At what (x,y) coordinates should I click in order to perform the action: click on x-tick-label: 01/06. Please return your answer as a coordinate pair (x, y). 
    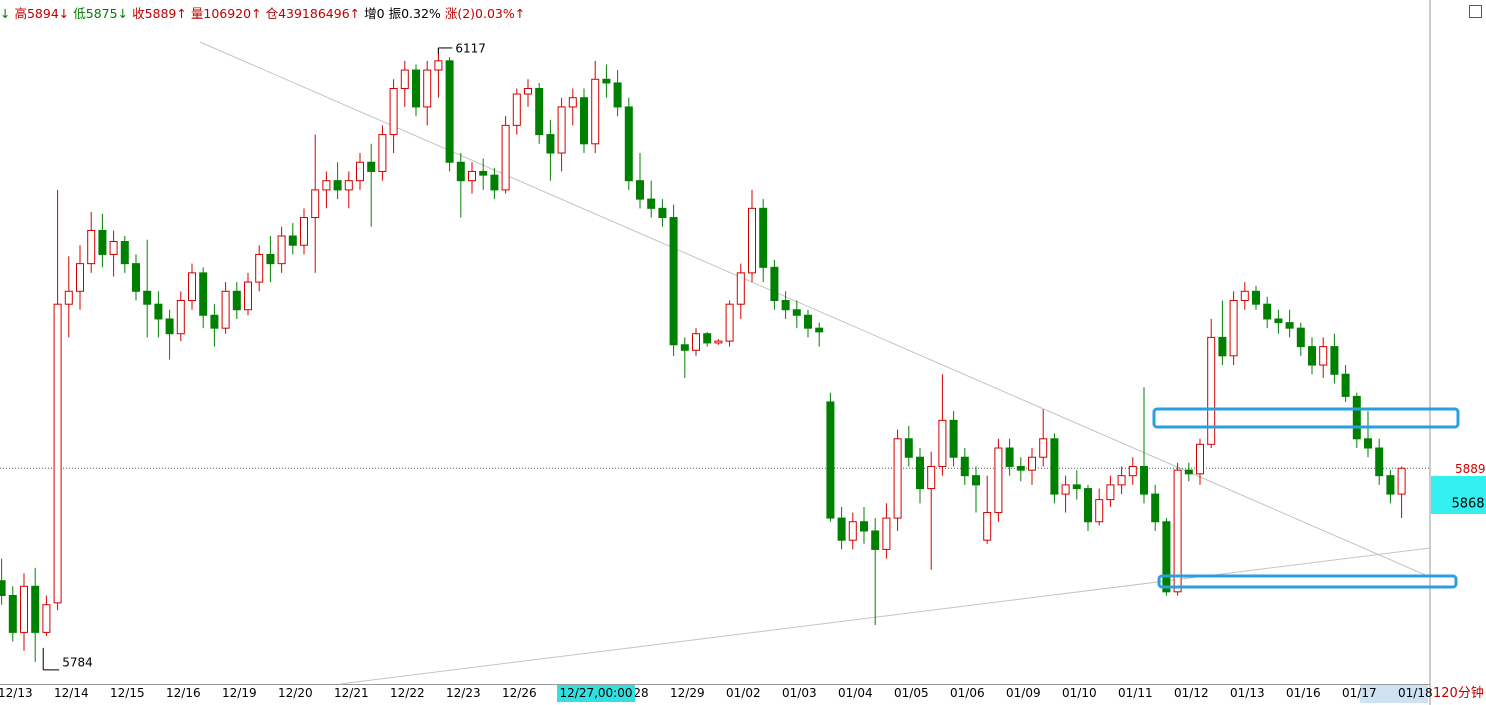
    Looking at the image, I should click on (967, 693).